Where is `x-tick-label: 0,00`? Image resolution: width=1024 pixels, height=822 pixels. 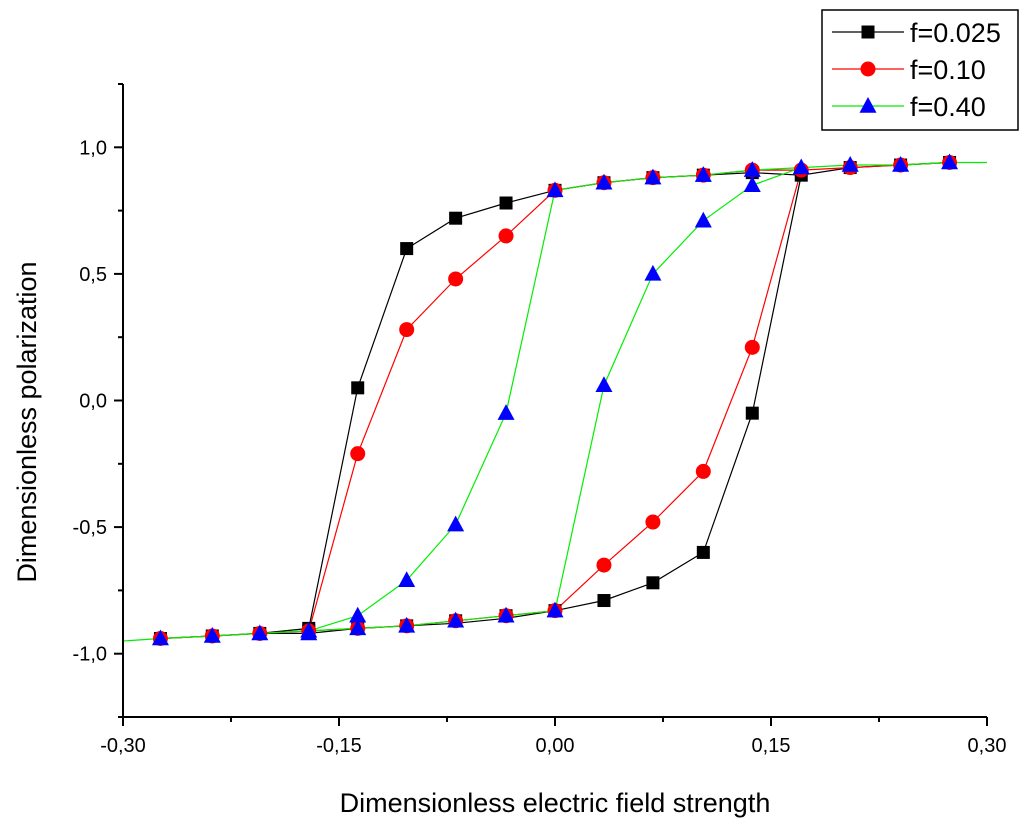 x-tick-label: 0,00 is located at coordinates (555, 746).